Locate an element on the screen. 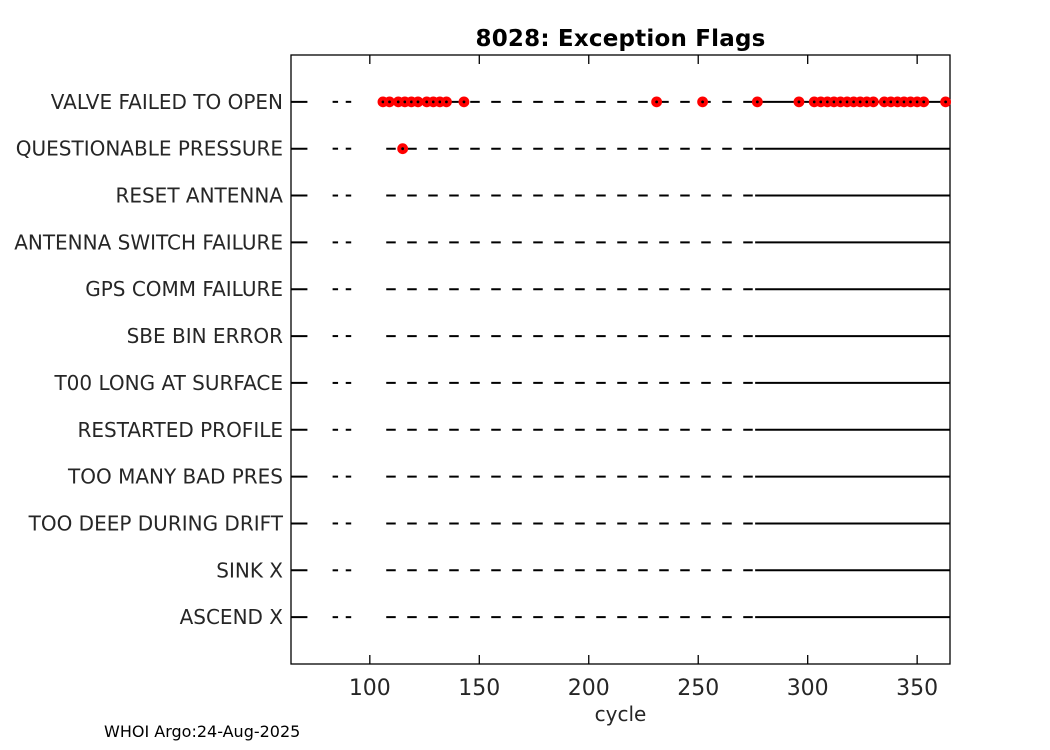 Image resolution: width=1050 pixels, height=750 pixels. x-tick-label: 100 is located at coordinates (370, 688).